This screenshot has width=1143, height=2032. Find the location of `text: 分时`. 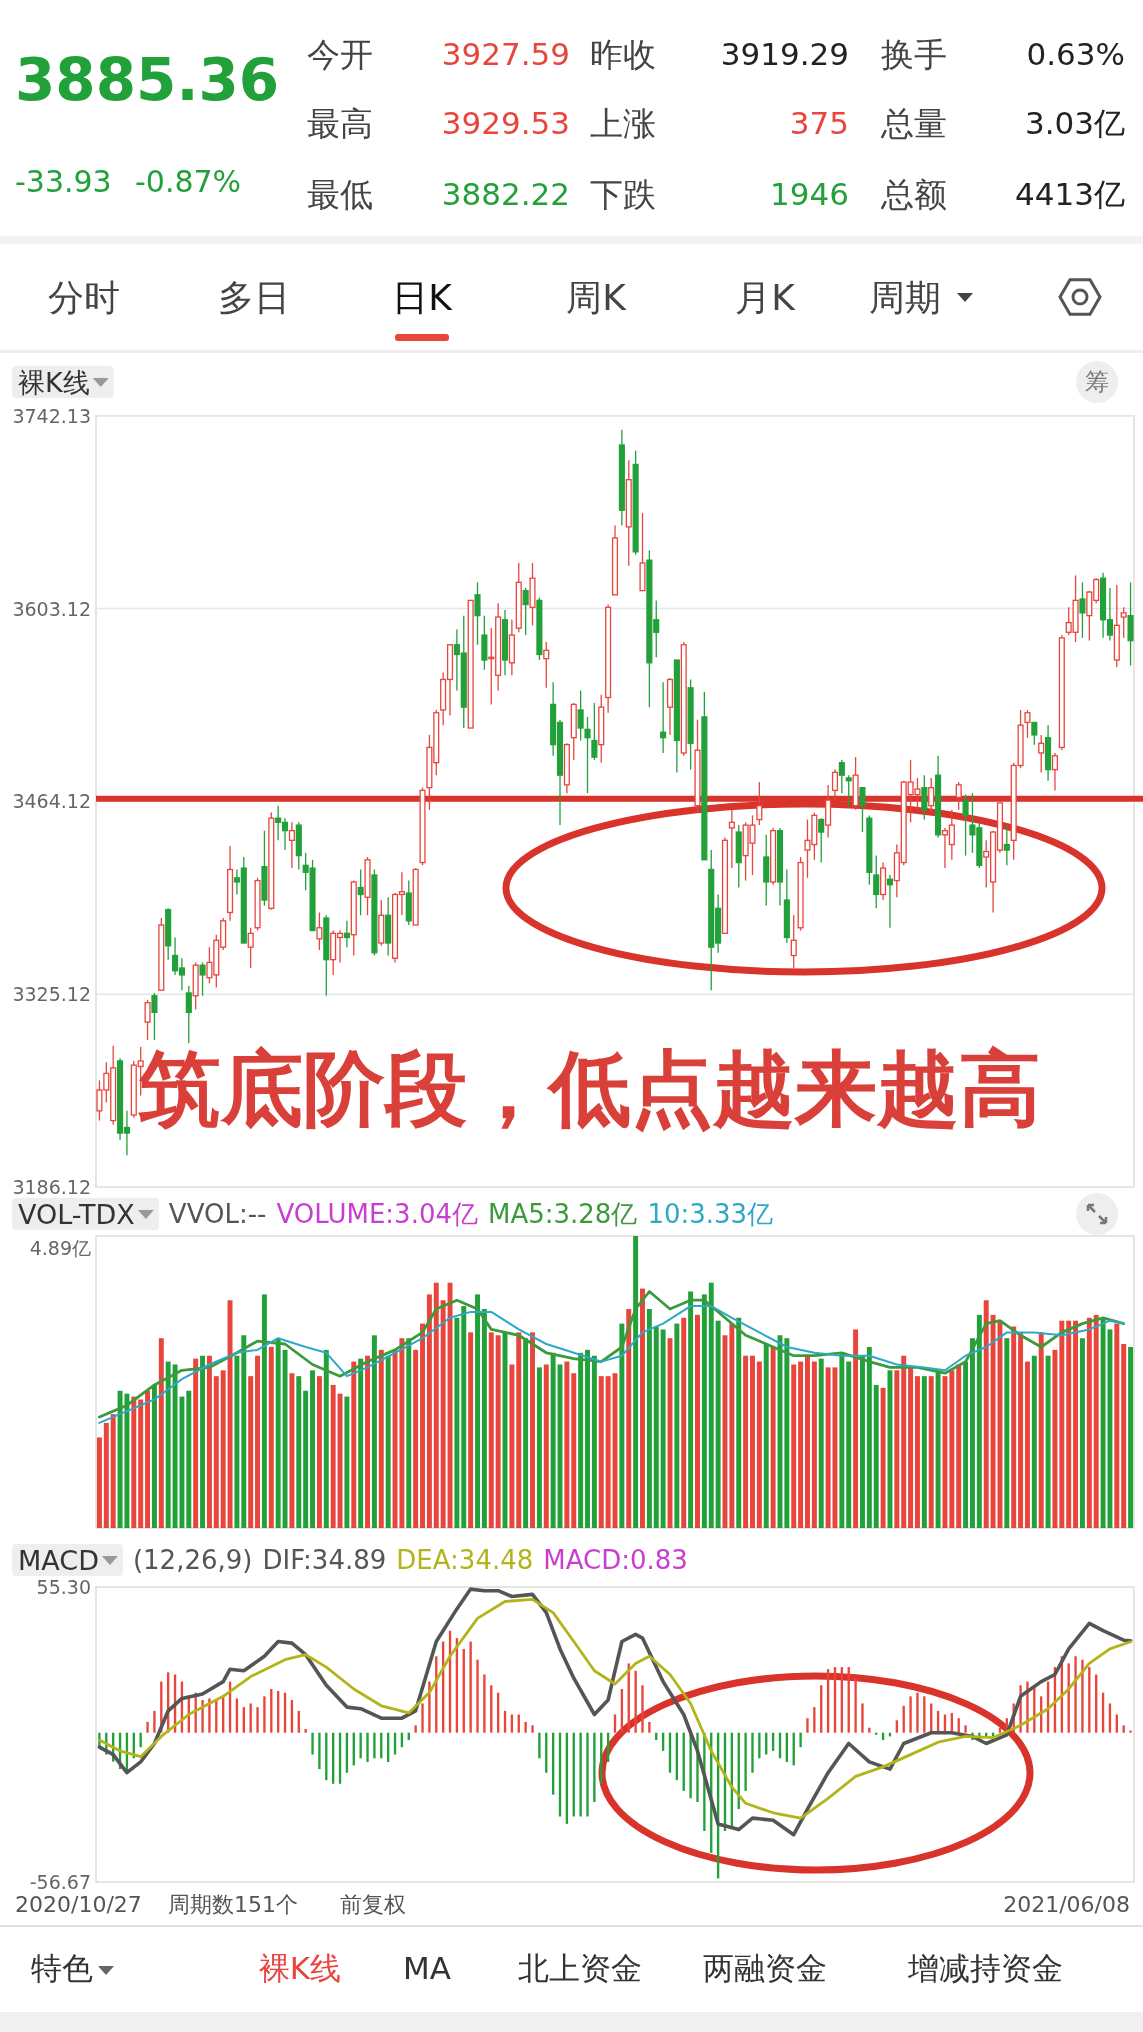

text: 分时 is located at coordinates (84, 297).